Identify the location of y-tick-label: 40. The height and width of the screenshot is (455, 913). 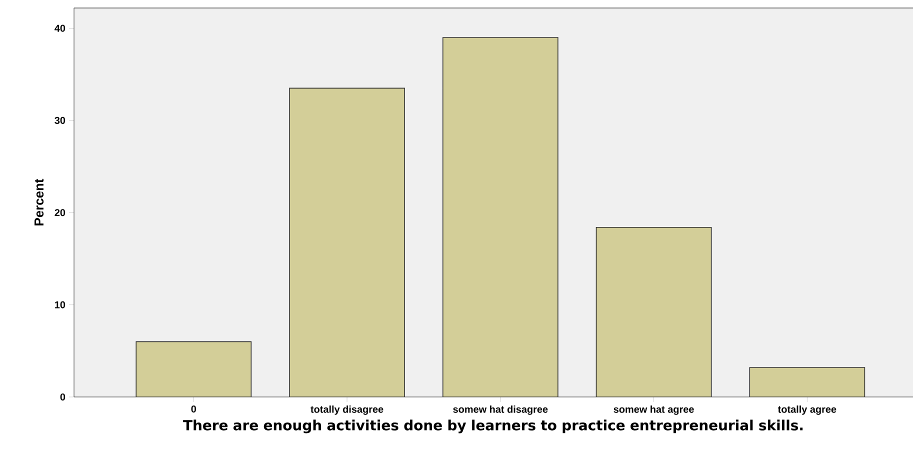
(60, 28).